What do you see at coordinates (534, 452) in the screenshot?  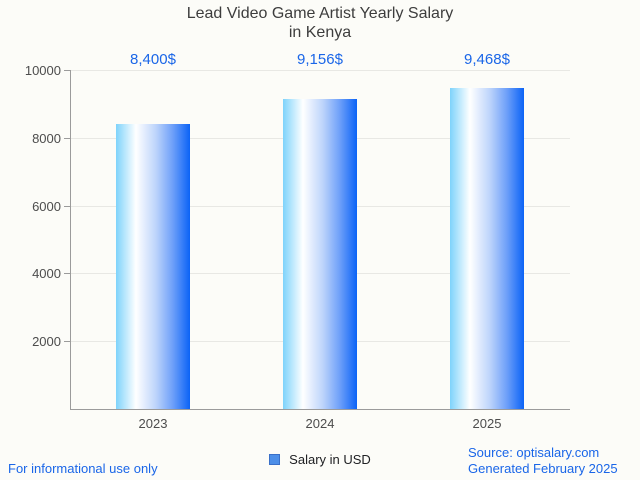 I see `source-link: Source: optisalary.com` at bounding box center [534, 452].